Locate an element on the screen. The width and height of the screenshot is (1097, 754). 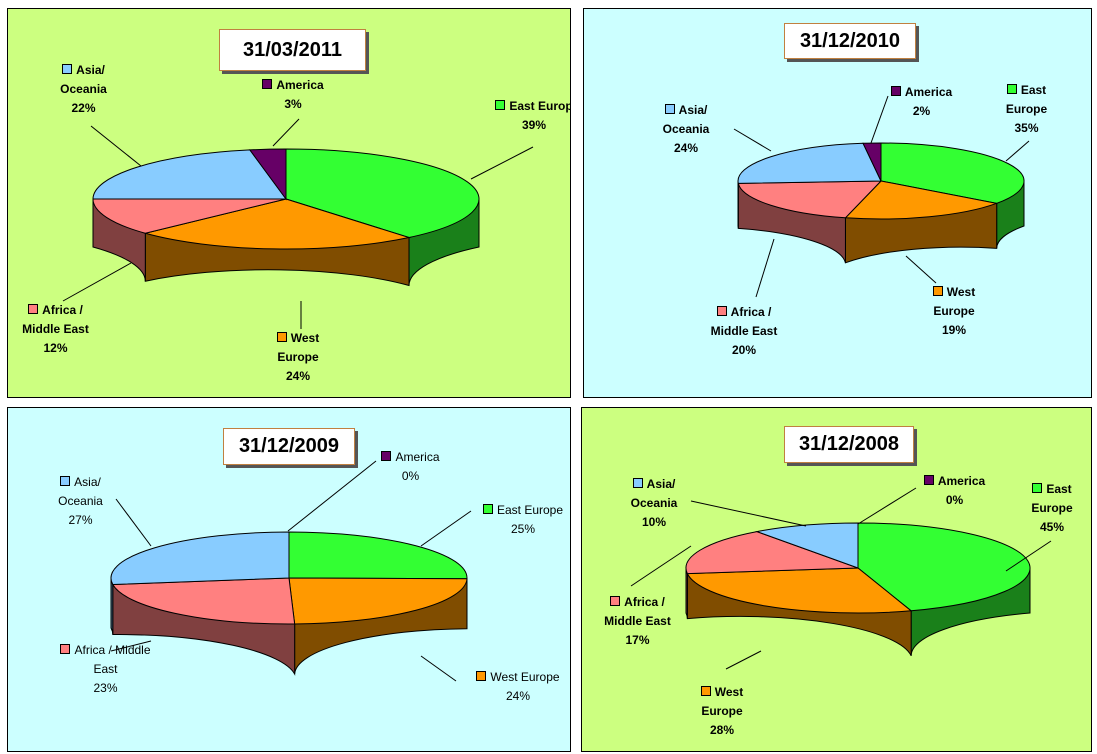
category-name: Africa / Middle East is located at coordinates (55, 319).